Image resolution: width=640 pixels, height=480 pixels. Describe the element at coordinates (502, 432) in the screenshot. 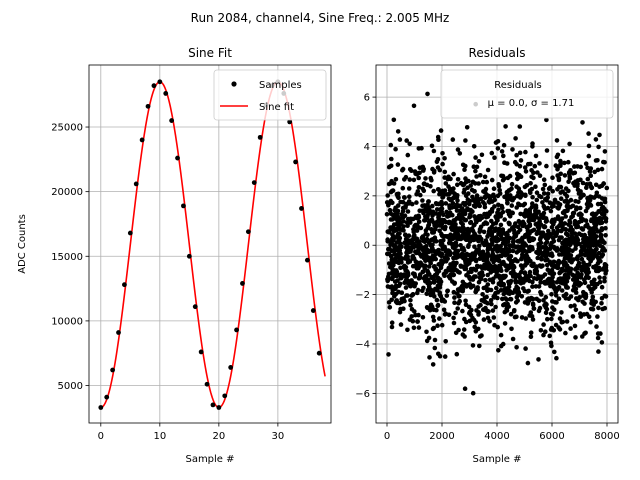

I see `residuals-x-ticks: 0 2000 4000 6000 8000` at that location.